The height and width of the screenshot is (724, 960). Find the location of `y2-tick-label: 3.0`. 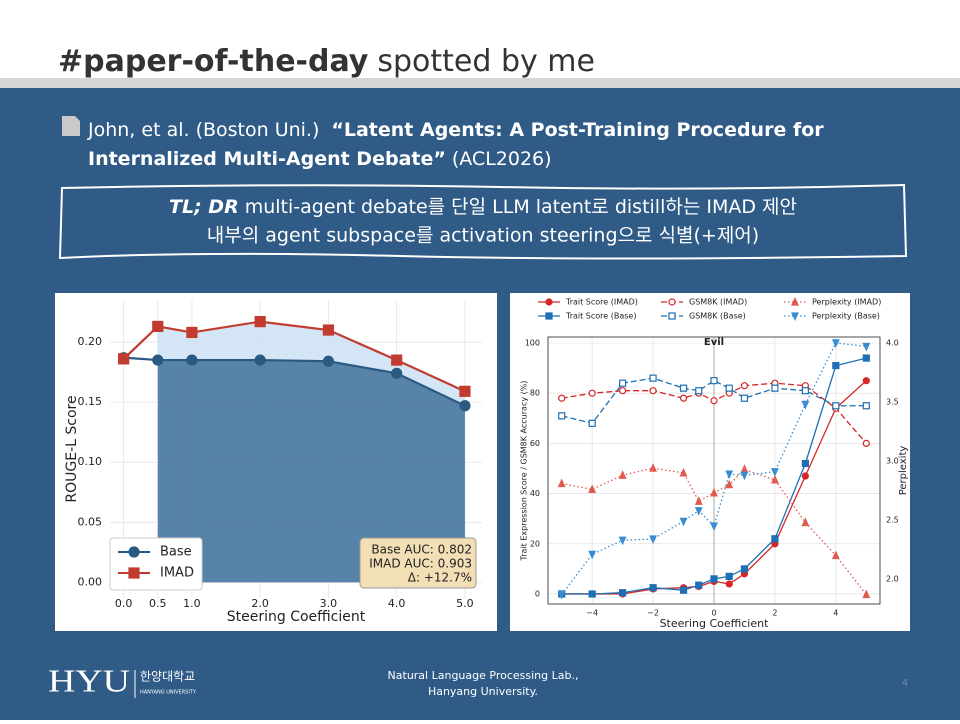

y2-tick-label: 3.0 is located at coordinates (892, 461).